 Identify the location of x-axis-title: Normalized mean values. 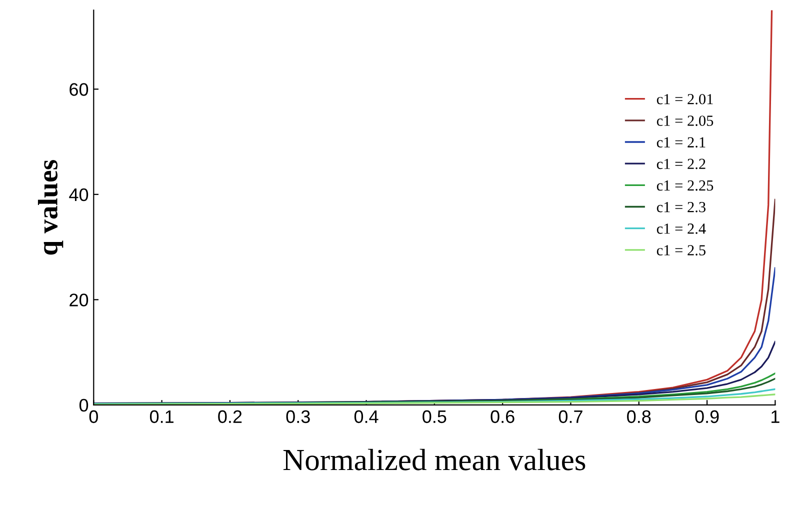
(434, 459).